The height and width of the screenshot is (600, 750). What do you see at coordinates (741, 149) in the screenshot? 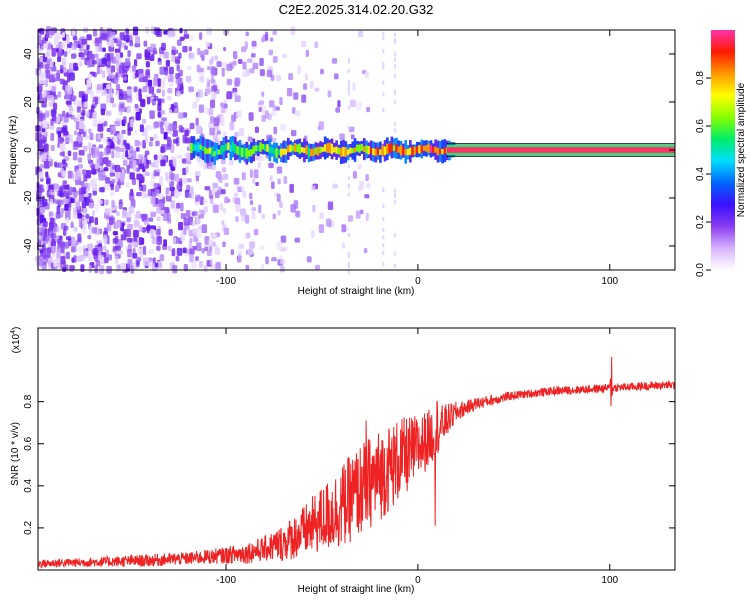
I see `colorbar-label: Normalized spectral amplitude` at bounding box center [741, 149].